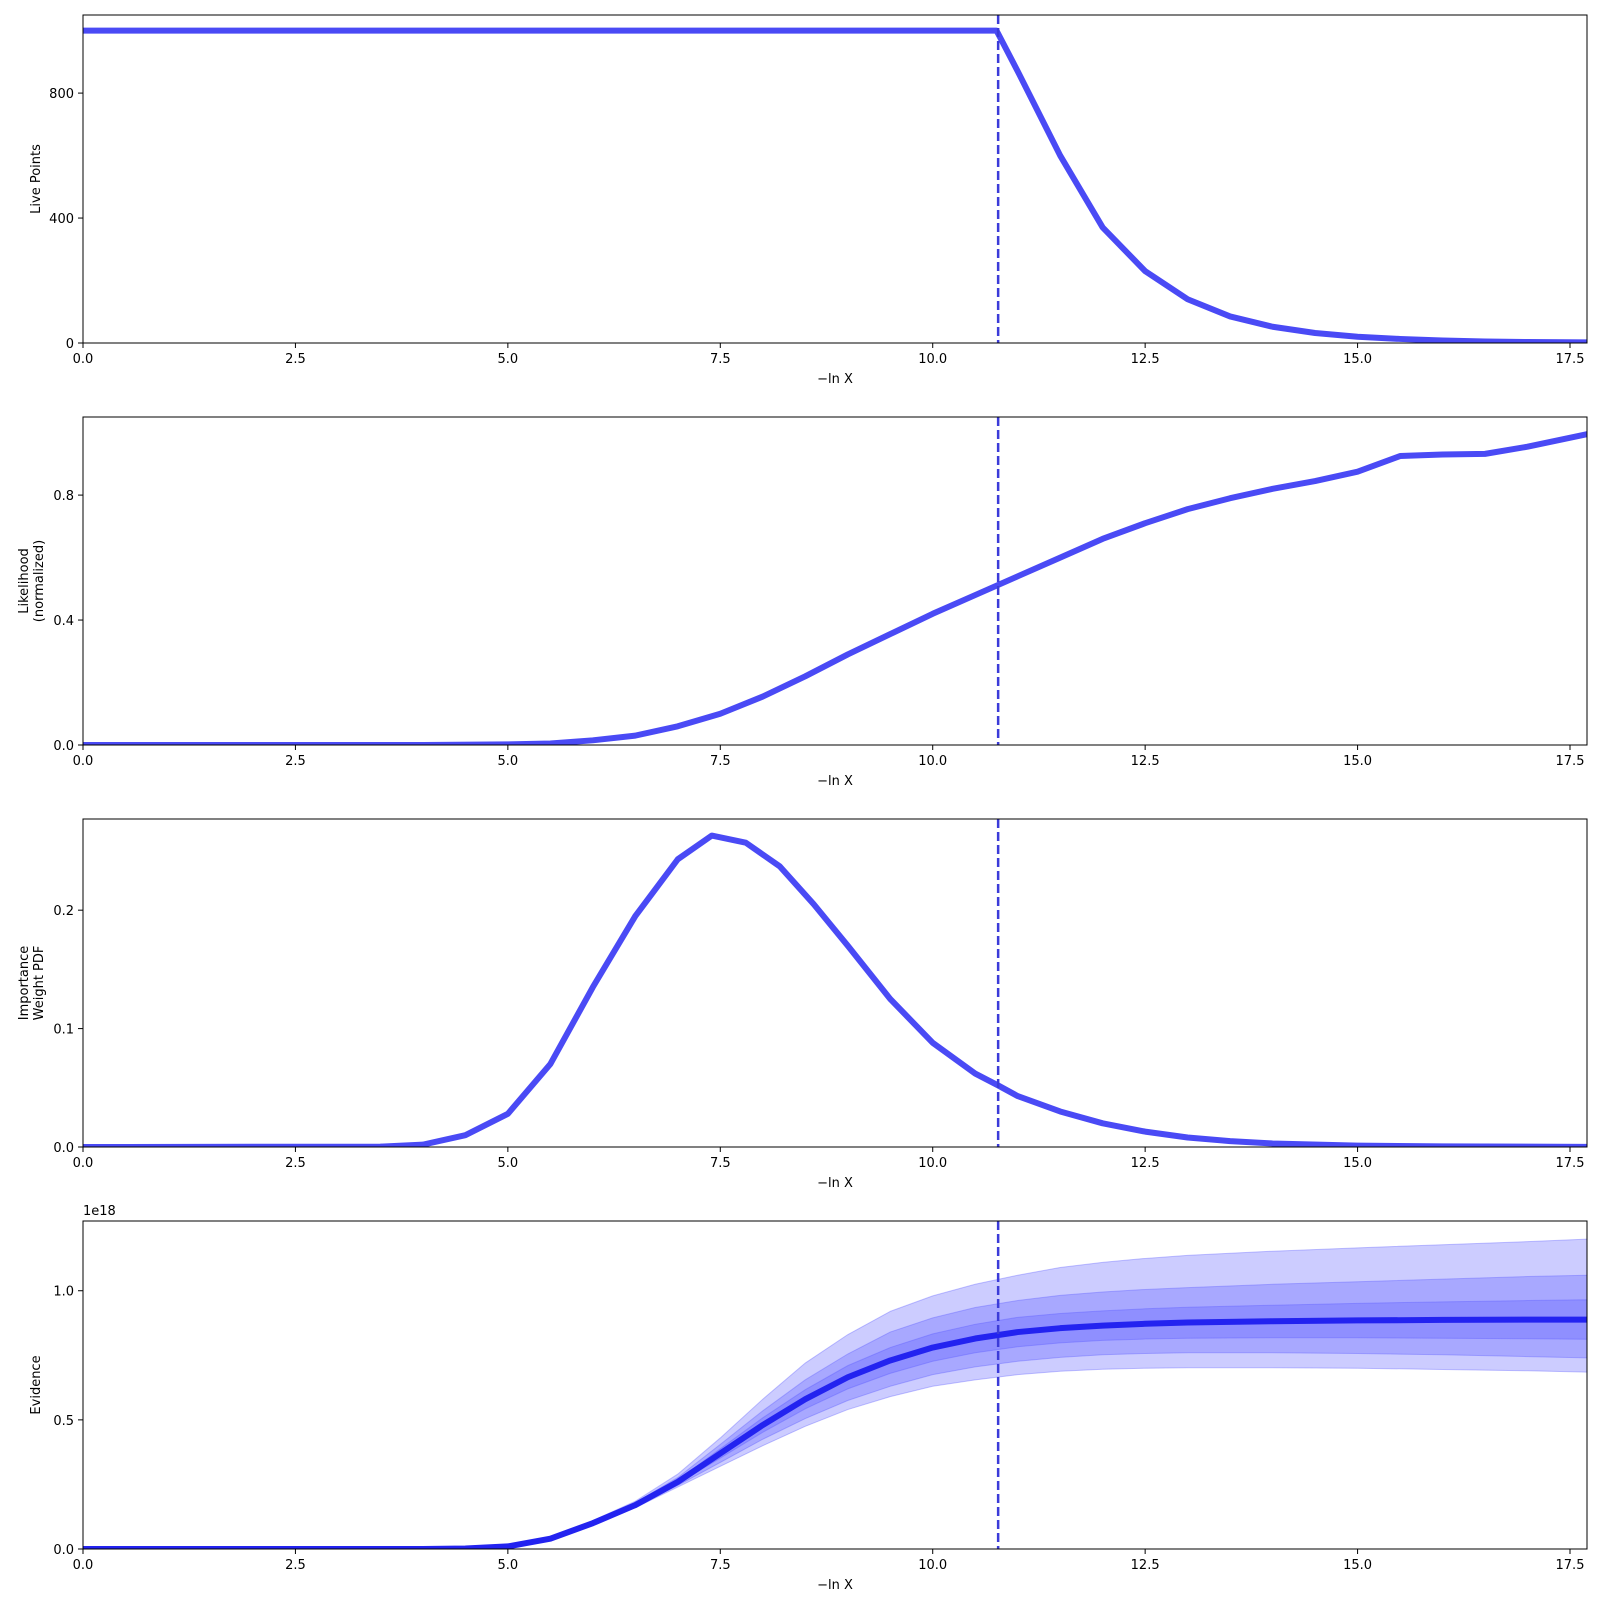 The image size is (1600, 1600). What do you see at coordinates (32, 983) in the screenshot?
I see `y-axis-label: ImportanceWeight PDF` at bounding box center [32, 983].